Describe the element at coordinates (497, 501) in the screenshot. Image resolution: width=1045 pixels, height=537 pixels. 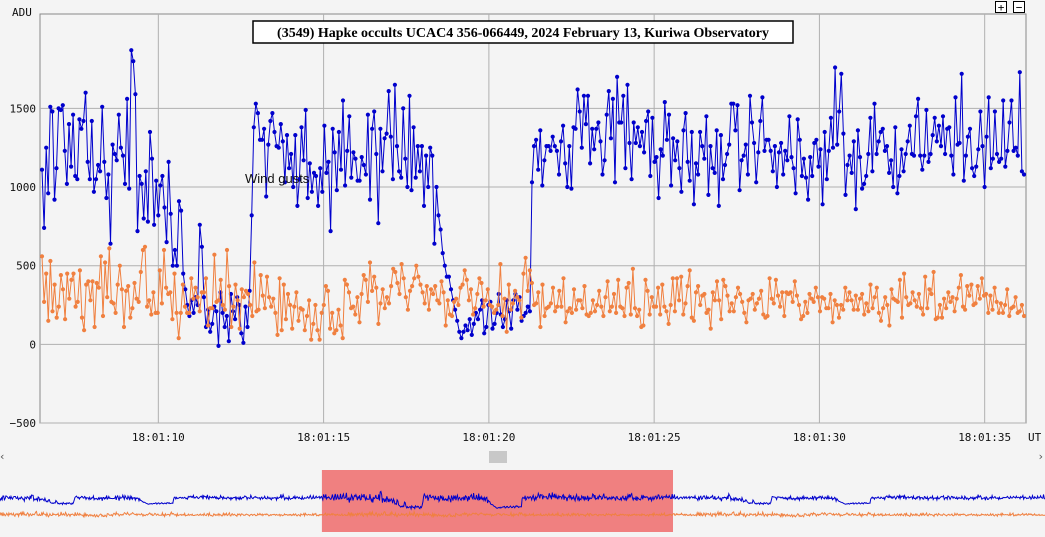
I see `overview-selection` at that location.